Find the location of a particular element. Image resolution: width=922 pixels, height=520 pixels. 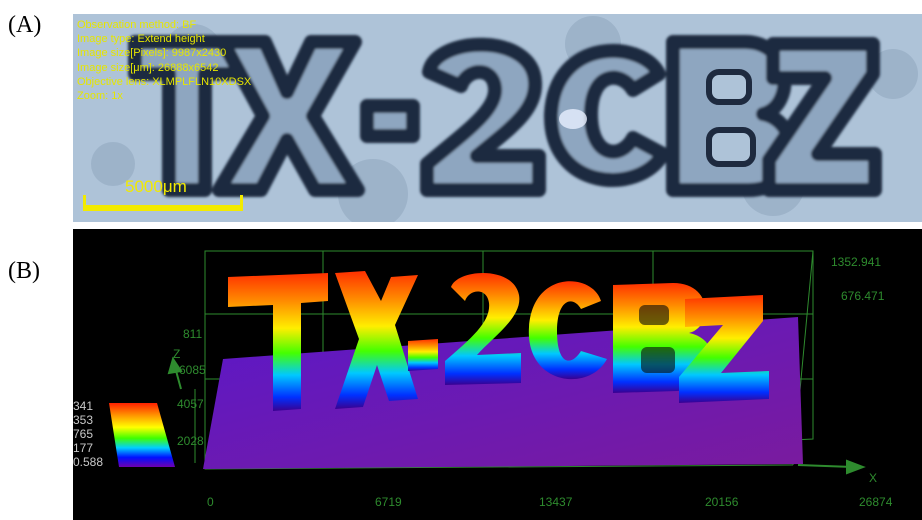

color-legend is located at coordinates (142, 435).